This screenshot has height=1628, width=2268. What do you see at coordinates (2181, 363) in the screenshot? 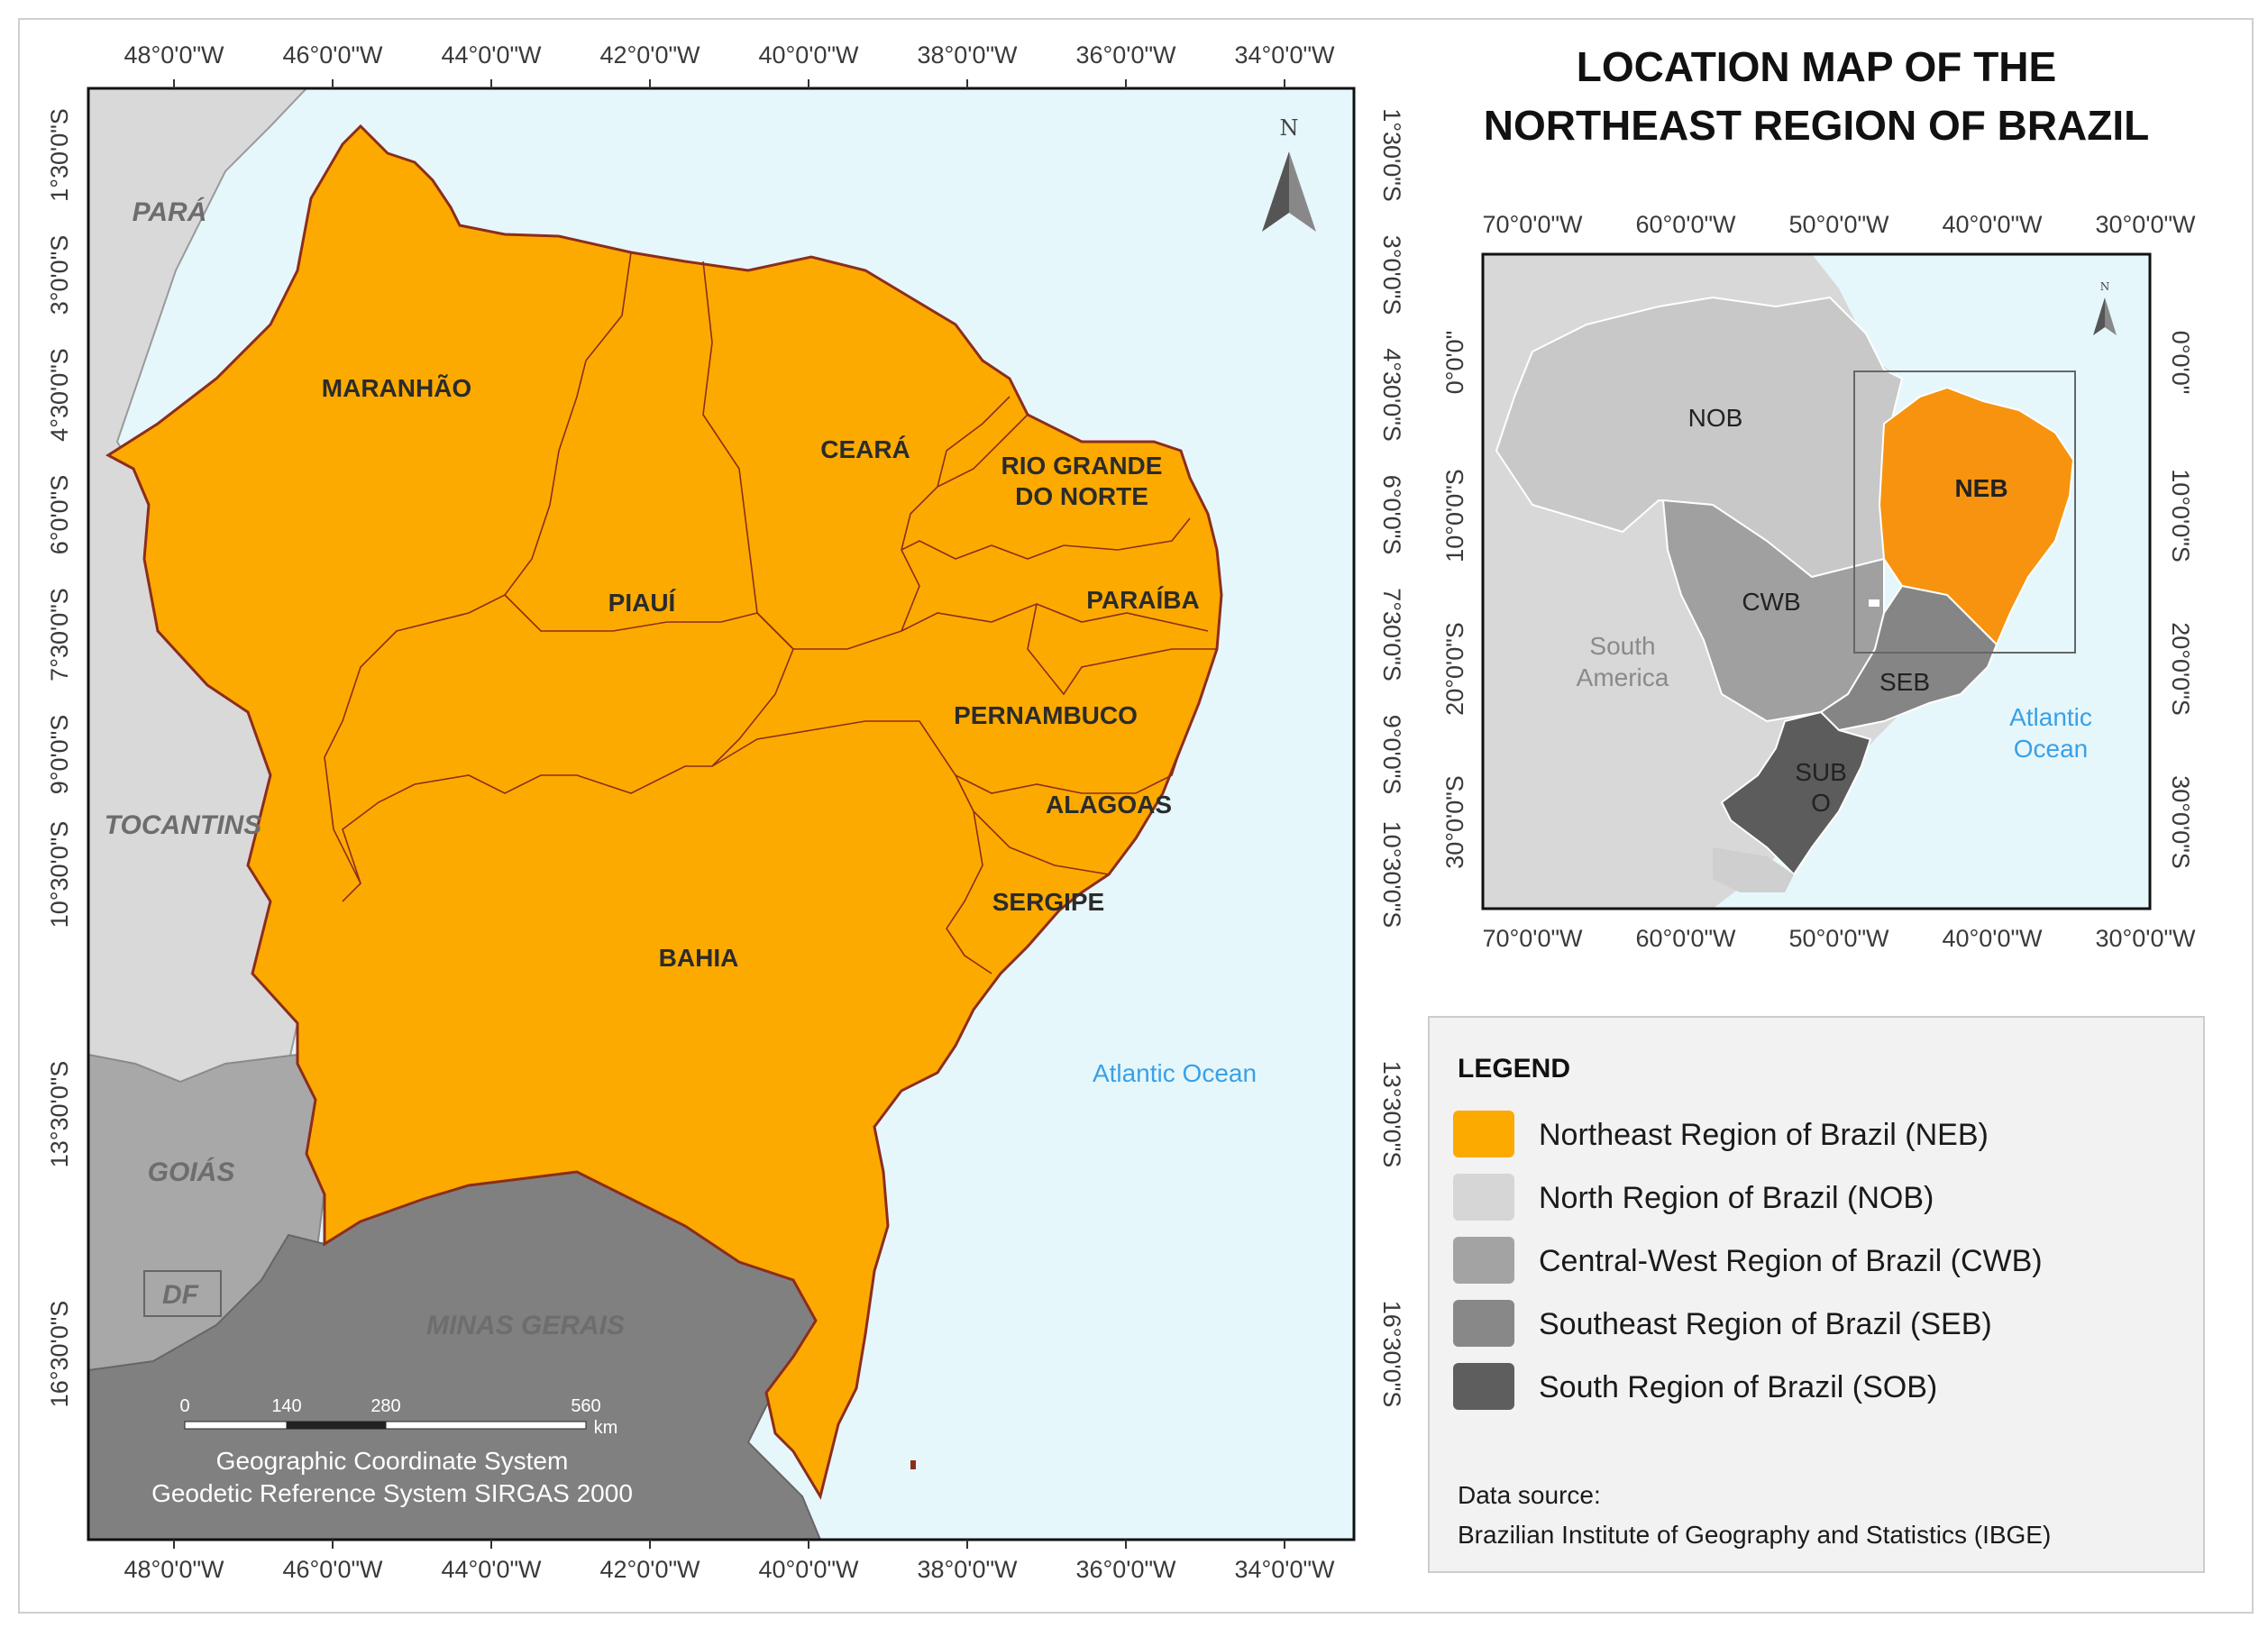
I see `inset-lat-label: 0°0'0"` at bounding box center [2181, 363].